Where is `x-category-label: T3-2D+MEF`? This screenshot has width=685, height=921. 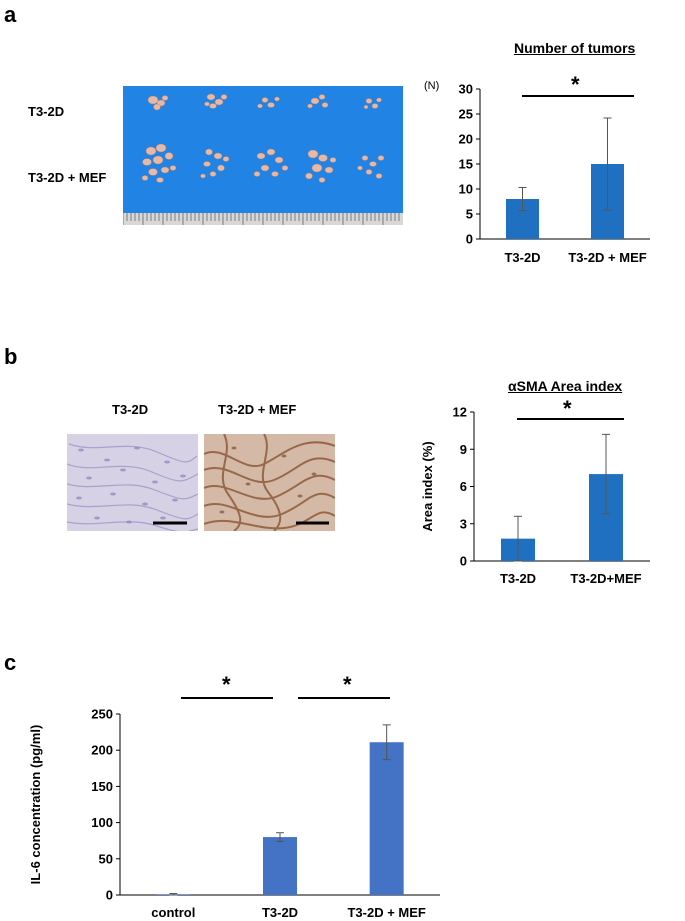
x-category-label: T3-2D+MEF is located at coordinates (605, 578).